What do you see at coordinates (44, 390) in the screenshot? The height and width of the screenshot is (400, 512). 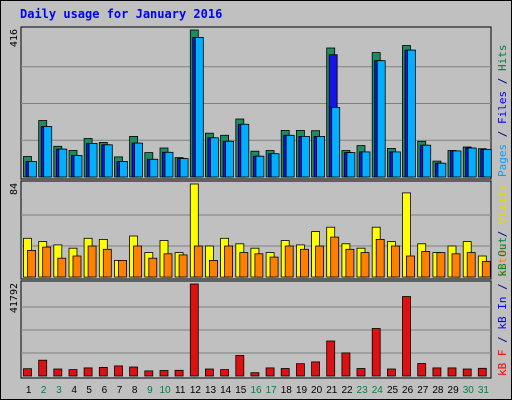 I see `x-tick-label-day-2: 2` at bounding box center [44, 390].